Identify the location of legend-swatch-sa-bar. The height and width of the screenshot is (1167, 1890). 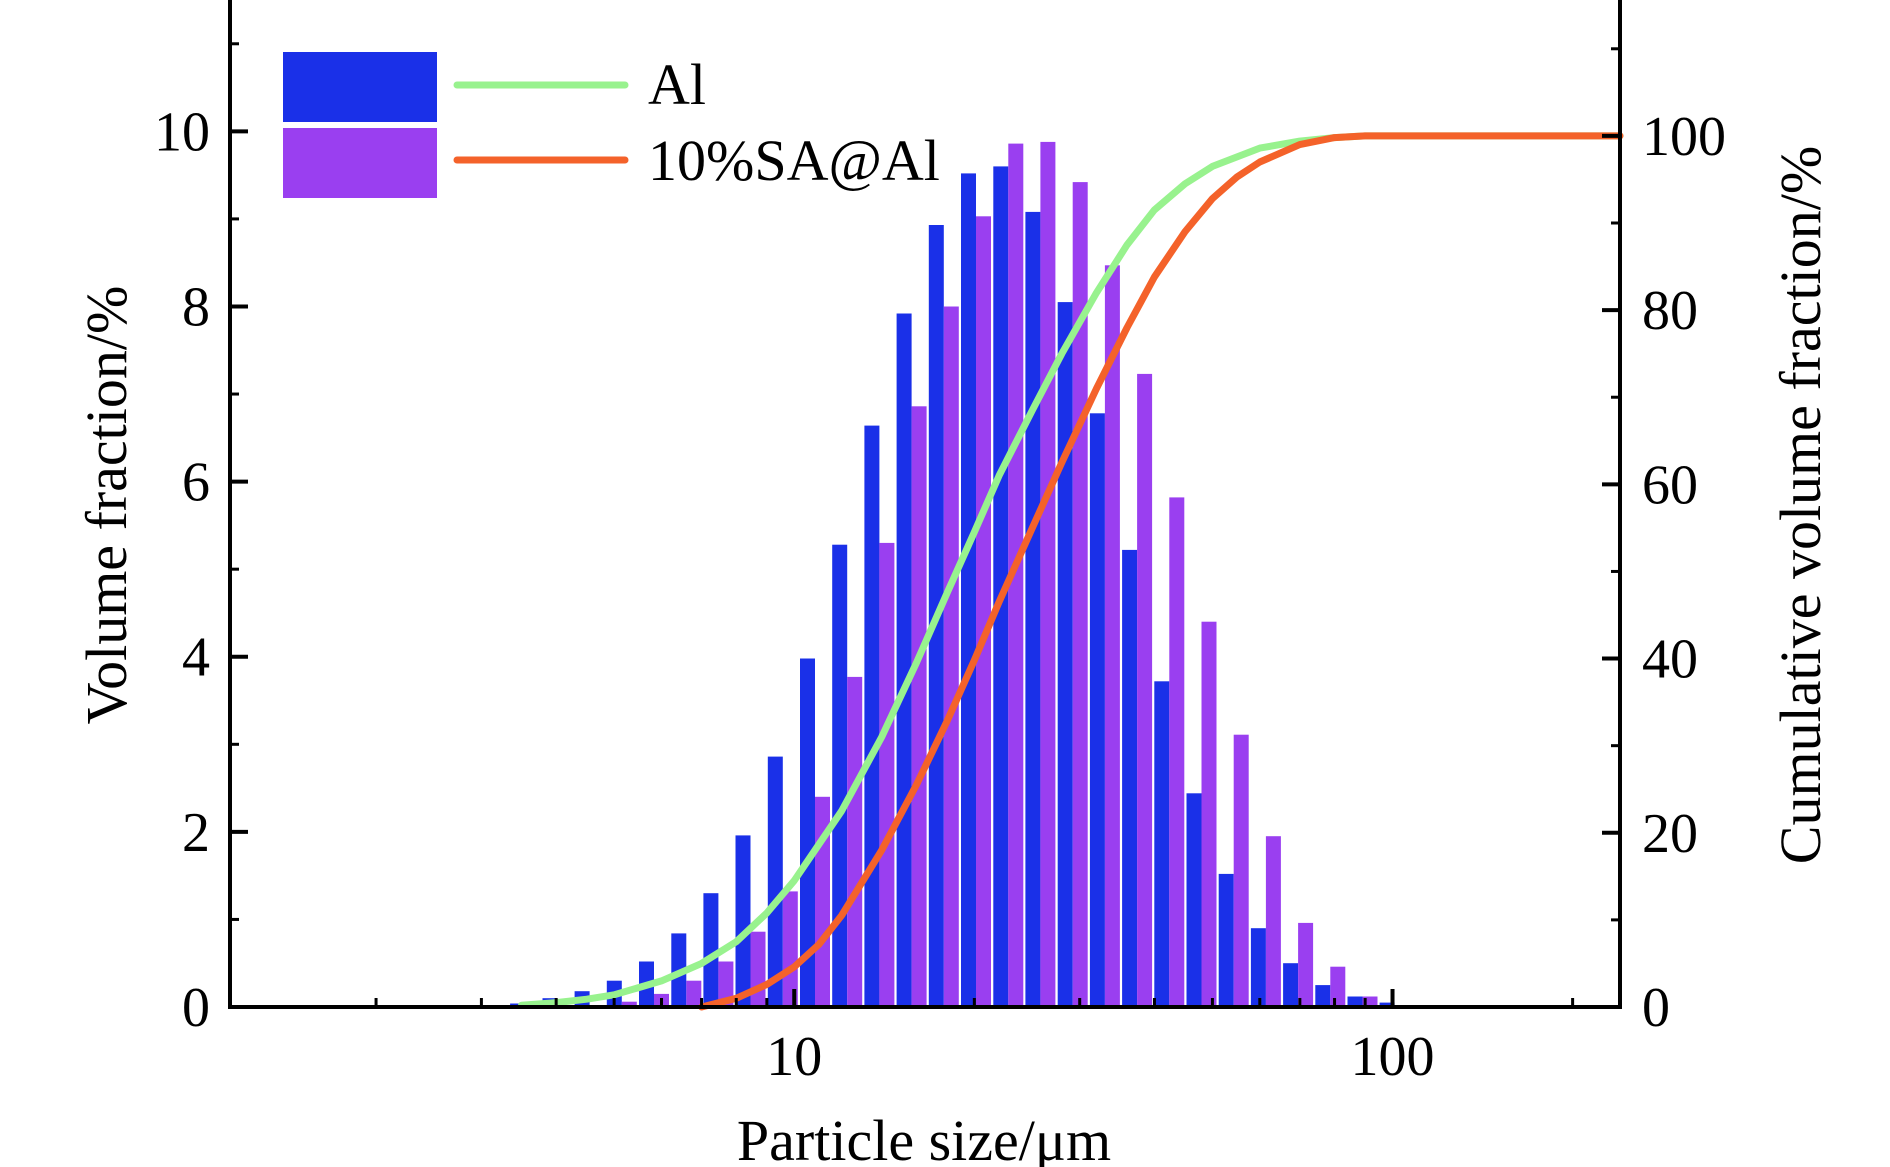
(360, 163).